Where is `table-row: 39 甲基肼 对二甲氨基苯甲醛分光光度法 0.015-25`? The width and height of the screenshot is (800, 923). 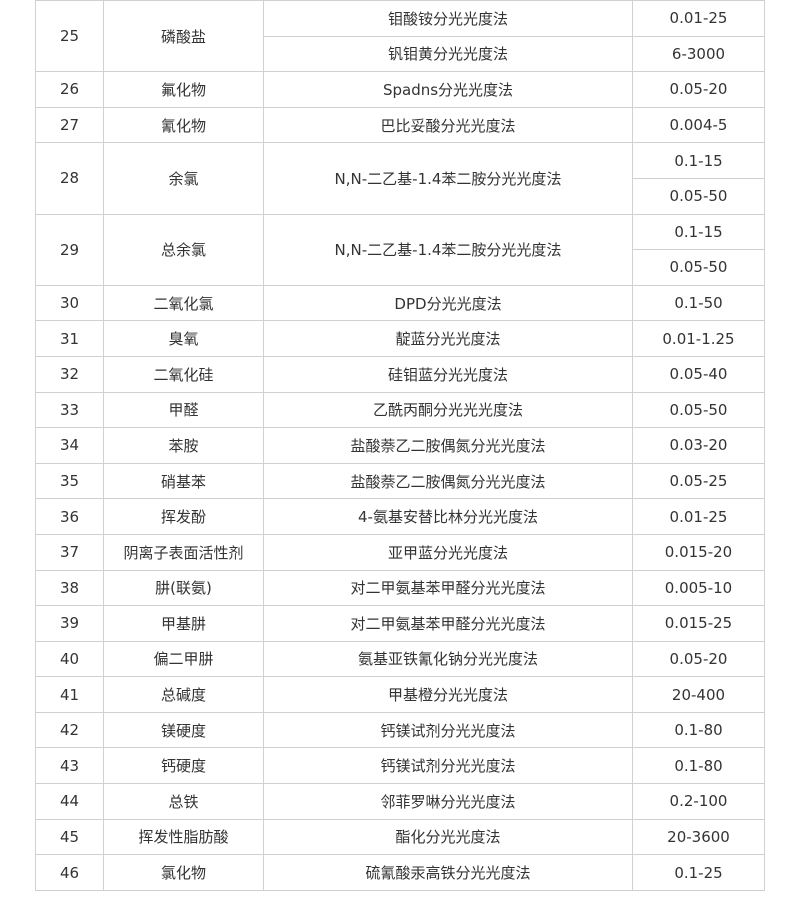
table-row: 39 甲基肼 对二甲氨基苯甲醛分光光度法 0.015-25 is located at coordinates (400, 623).